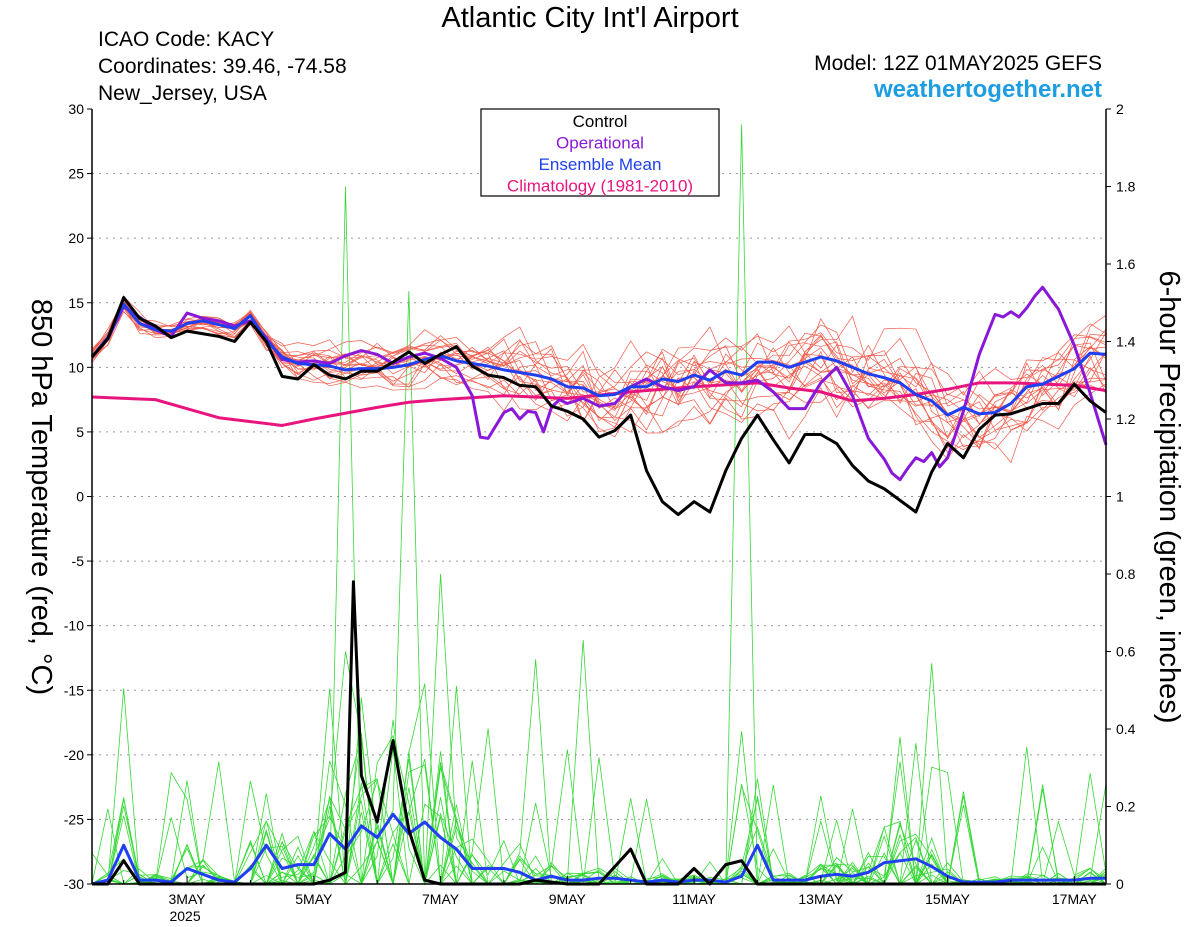 The width and height of the screenshot is (1200, 927). Describe the element at coordinates (76, 109) in the screenshot. I see `y-tick-label-left: 30` at that location.